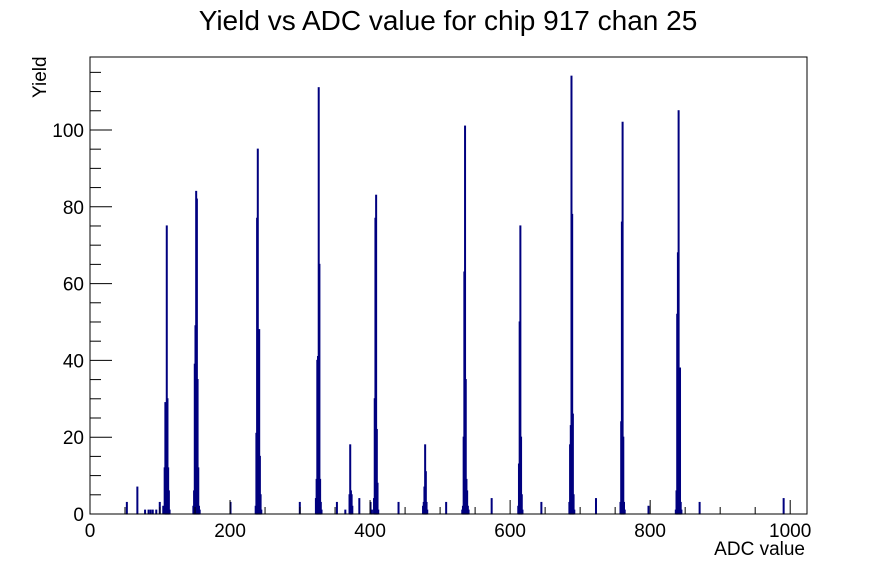 This screenshot has height=572, width=896. Describe the element at coordinates (40, 77) in the screenshot. I see `y-axis-label: Yield` at that location.